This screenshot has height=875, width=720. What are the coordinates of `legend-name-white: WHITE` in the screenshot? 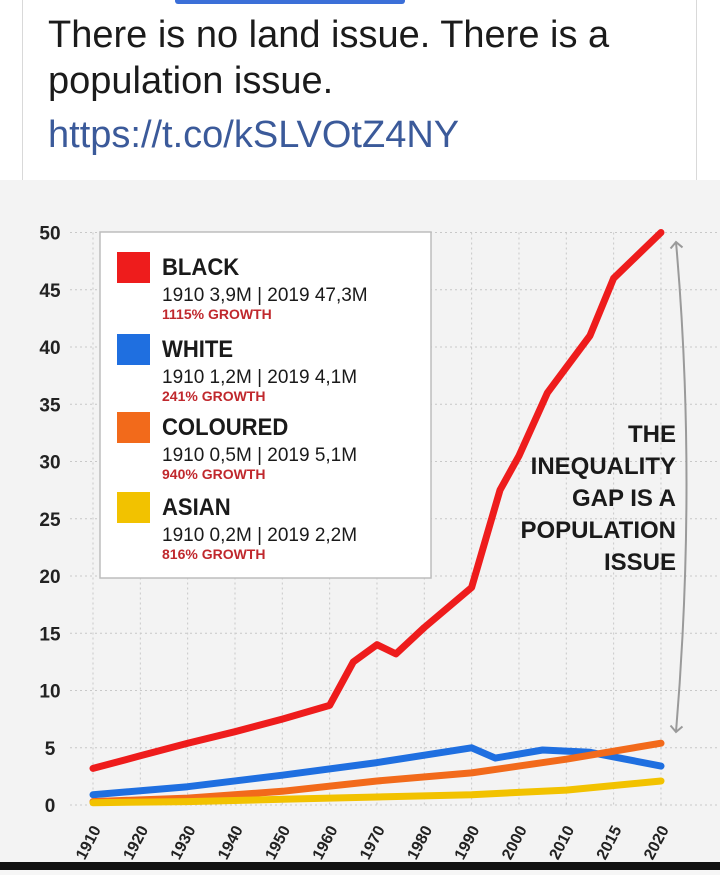 It's located at (197, 348).